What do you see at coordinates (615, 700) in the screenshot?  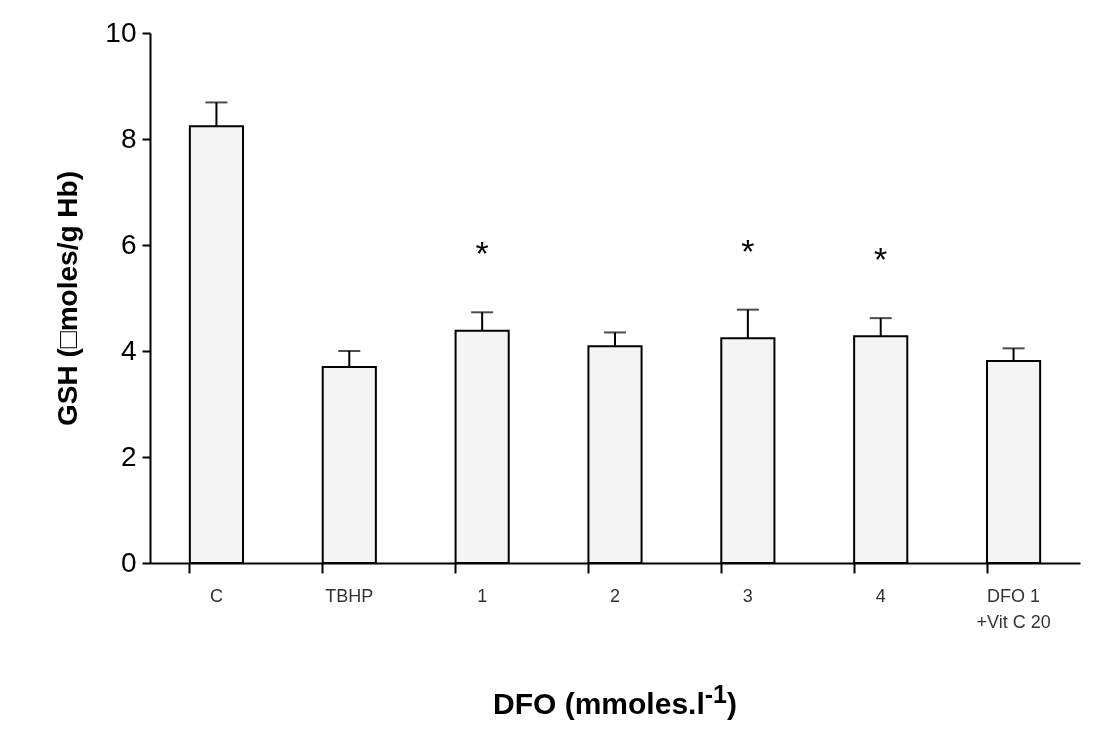 I see `x-axis-title: DFO (mmoles.l$^{-1}$)` at bounding box center [615, 700].